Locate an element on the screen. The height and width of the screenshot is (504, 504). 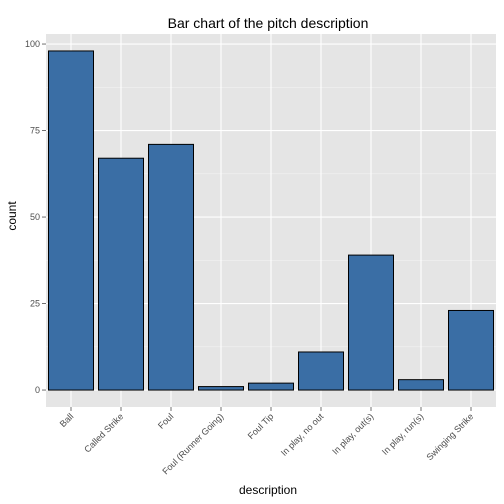
x-tick-label: Foul Tip is located at coordinates (261, 426).